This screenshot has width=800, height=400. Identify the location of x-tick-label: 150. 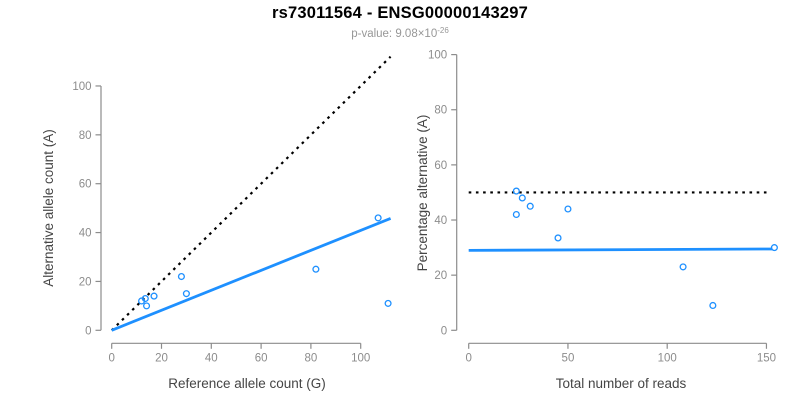
(766, 358).